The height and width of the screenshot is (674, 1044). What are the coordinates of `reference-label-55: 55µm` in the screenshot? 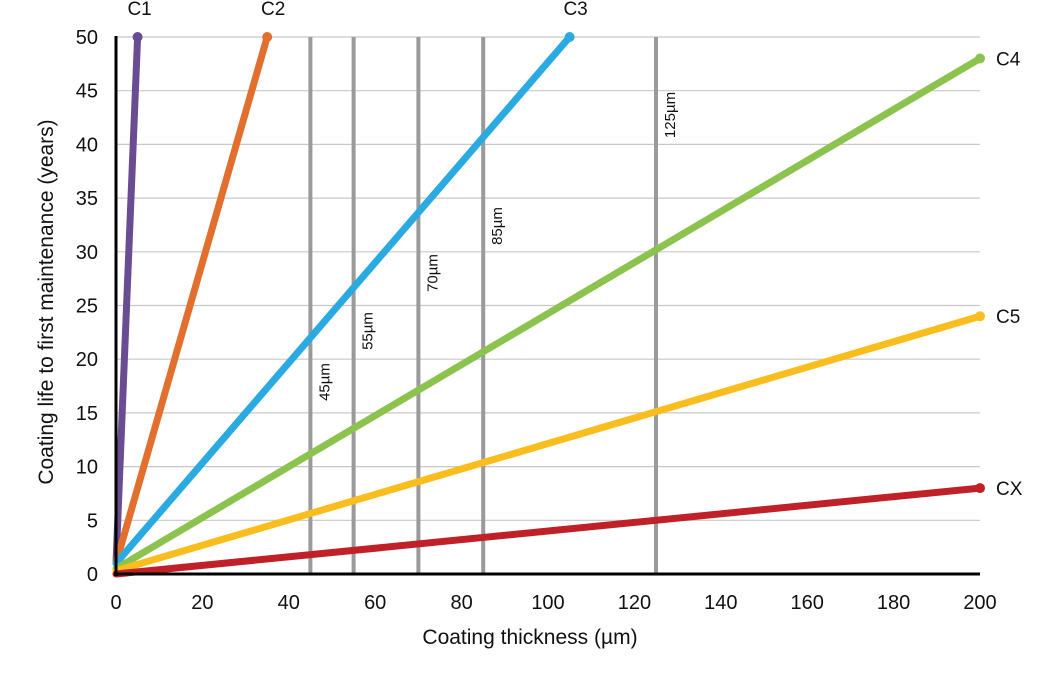 It's located at (368, 331).